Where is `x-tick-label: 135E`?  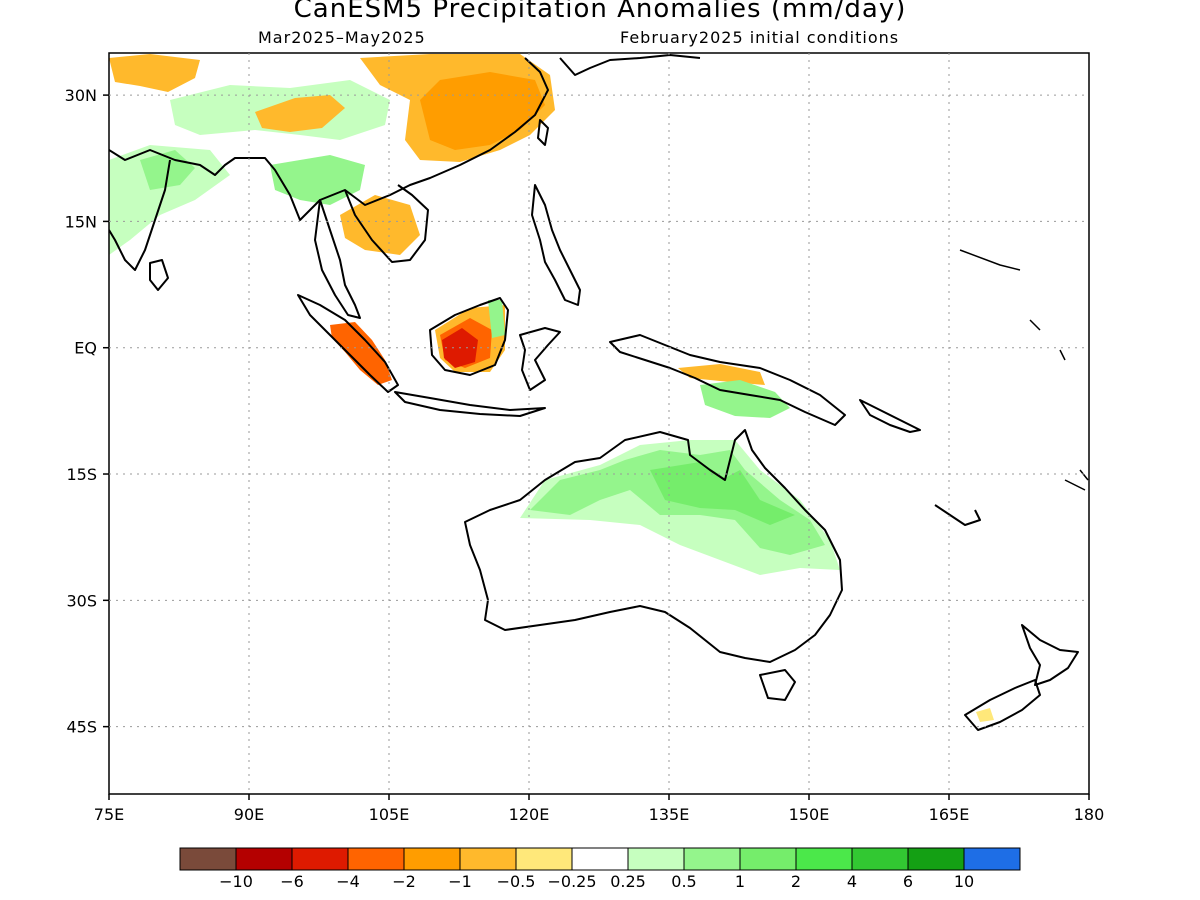 x-tick-label: 135E is located at coordinates (669, 814).